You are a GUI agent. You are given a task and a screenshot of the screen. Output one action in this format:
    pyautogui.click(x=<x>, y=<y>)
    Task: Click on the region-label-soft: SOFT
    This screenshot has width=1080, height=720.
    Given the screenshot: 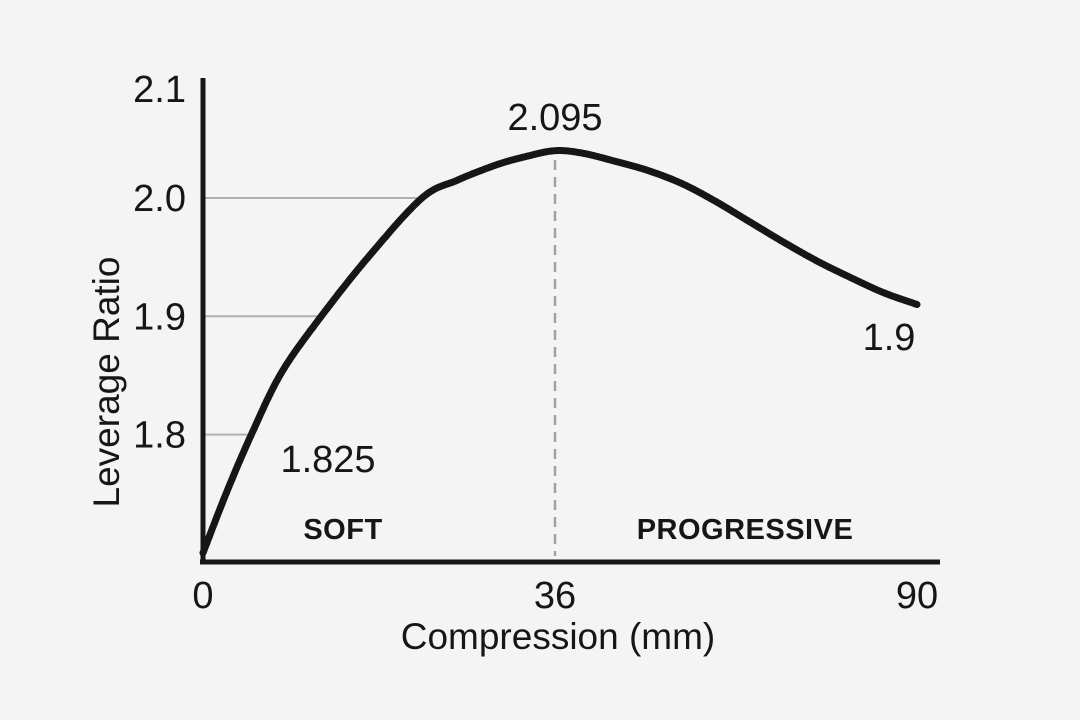 What is the action you would take?
    pyautogui.click(x=342, y=530)
    